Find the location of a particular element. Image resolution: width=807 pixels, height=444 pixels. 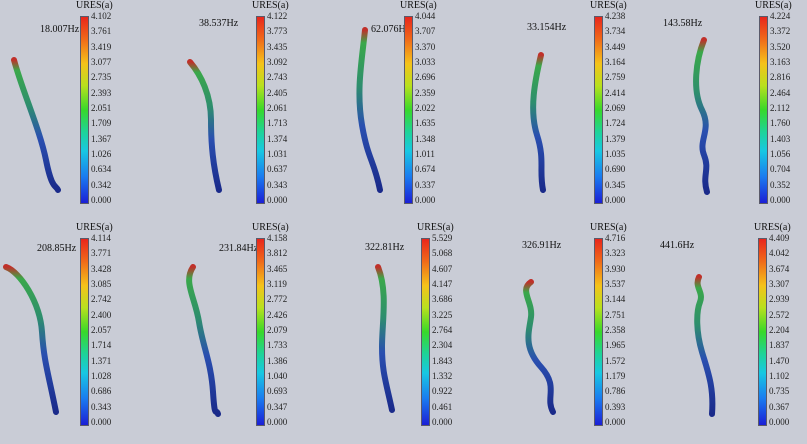

colorbar-tick-label: 0.637 is located at coordinates (277, 169).